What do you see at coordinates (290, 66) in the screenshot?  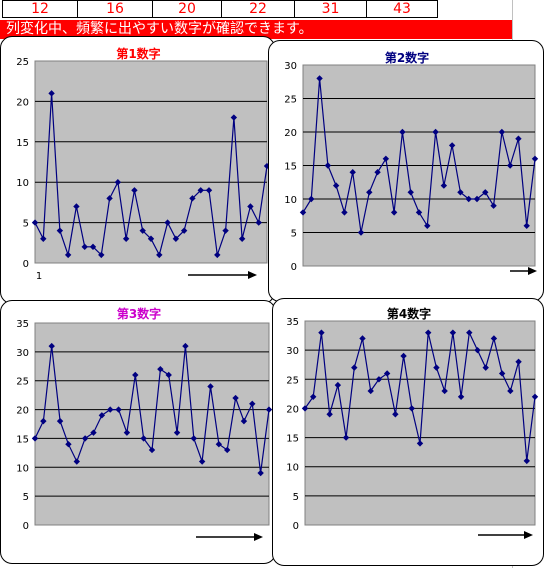 I see `y-tick-label: 30` at bounding box center [290, 66].